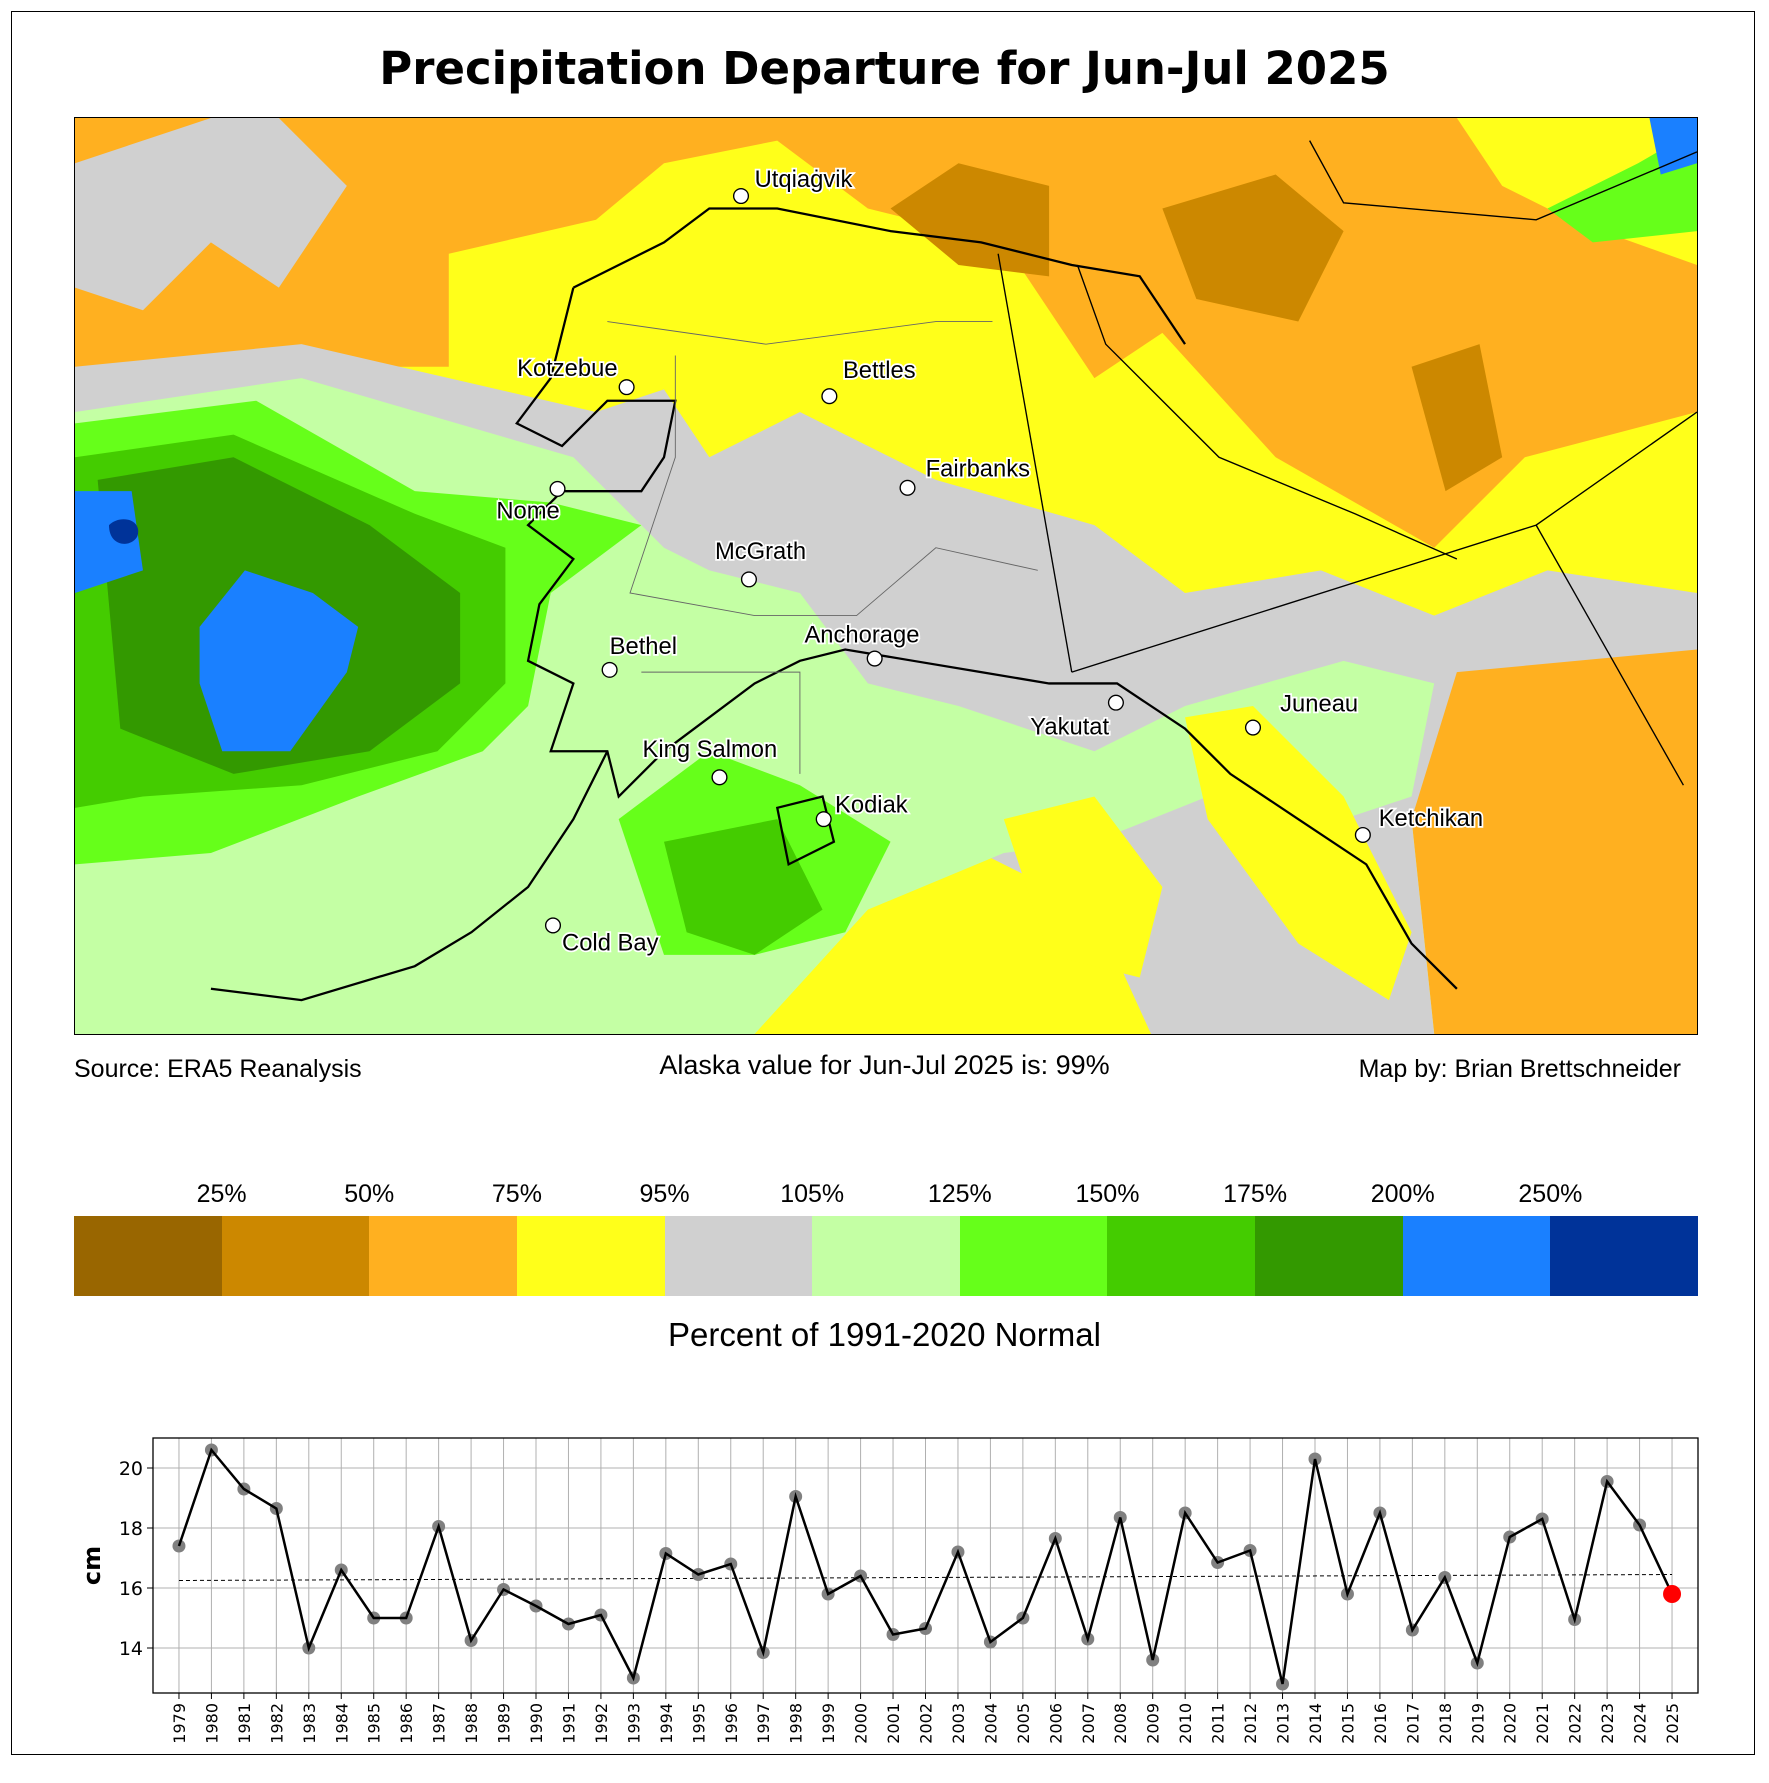  Describe the element at coordinates (1575, 1723) in the screenshot. I see `x-tick-label: 2022` at that location.